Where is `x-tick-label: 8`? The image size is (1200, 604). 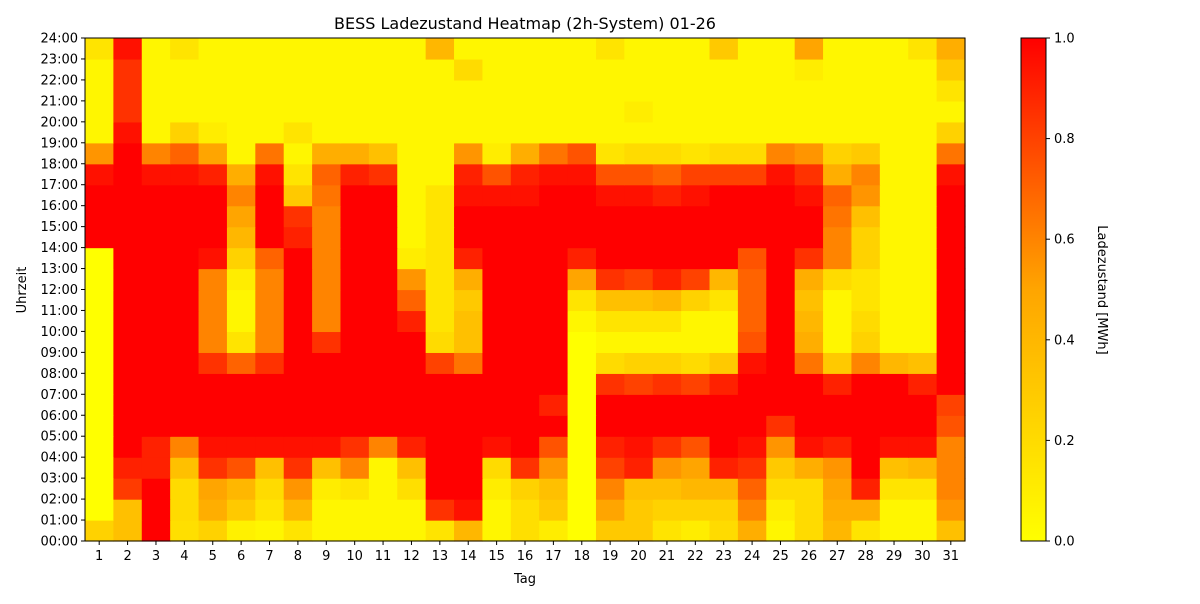 x-tick-label: 8 is located at coordinates (298, 556).